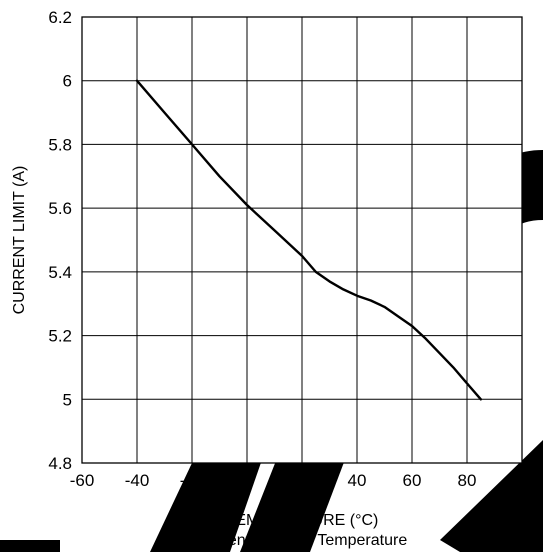  Describe the element at coordinates (522, 480) in the screenshot. I see `x-tick-label: 100` at that location.